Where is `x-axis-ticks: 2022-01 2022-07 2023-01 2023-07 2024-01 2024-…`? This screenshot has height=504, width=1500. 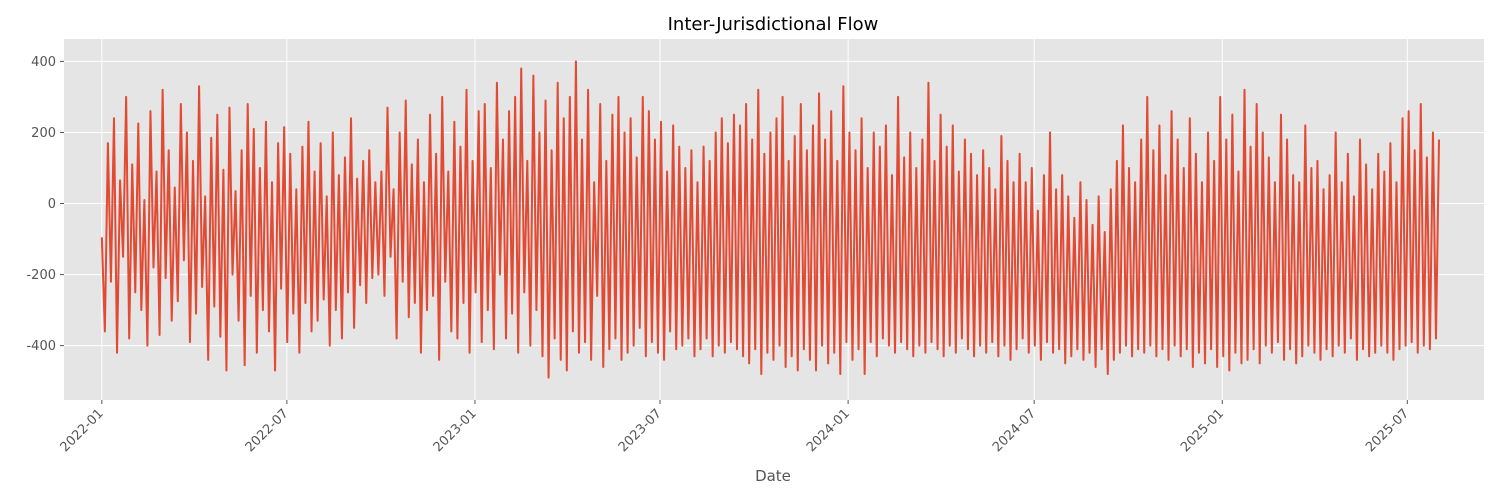 x-axis-ticks: 2022-01 2022-07 2023-01 2023-07 2024-01 2024-… is located at coordinates (735, 427).